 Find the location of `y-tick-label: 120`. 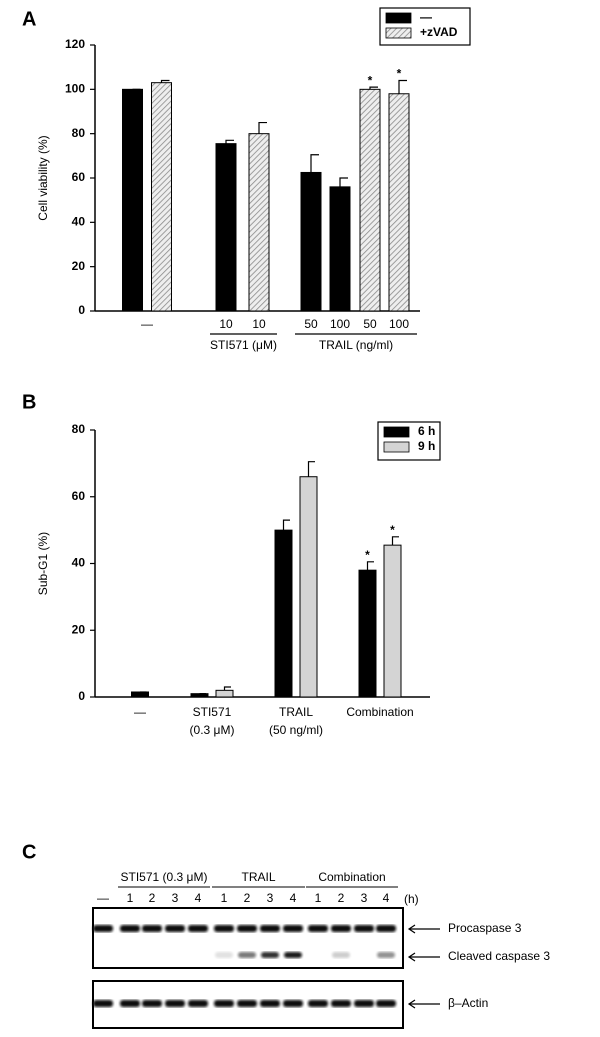

y-tick-label: 120 is located at coordinates (75, 44).